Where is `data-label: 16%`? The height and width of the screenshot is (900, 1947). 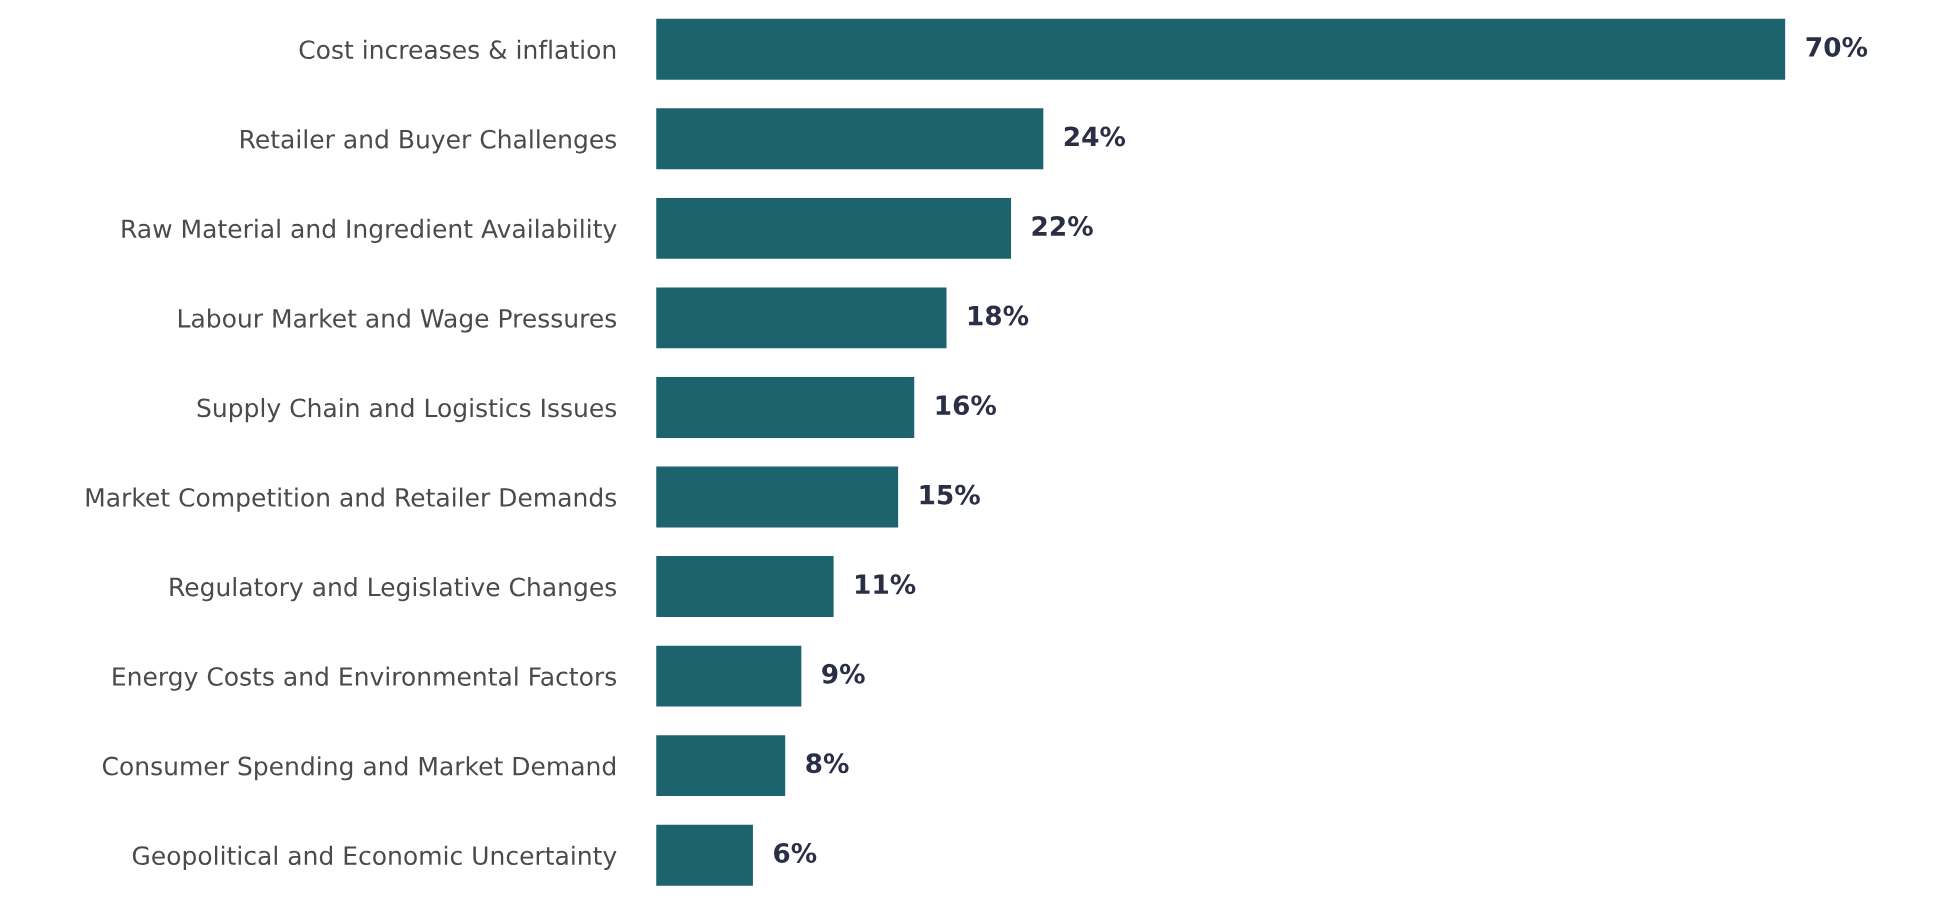 data-label: 16% is located at coordinates (966, 405).